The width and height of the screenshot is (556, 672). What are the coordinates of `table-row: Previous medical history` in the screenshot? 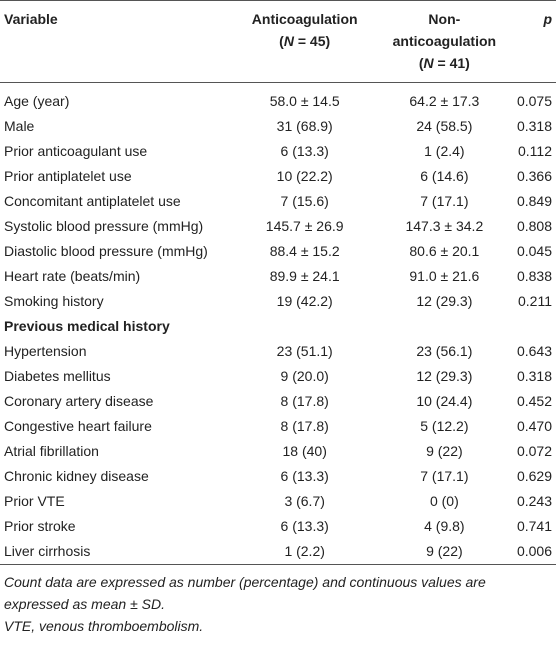 It's located at (278, 326).